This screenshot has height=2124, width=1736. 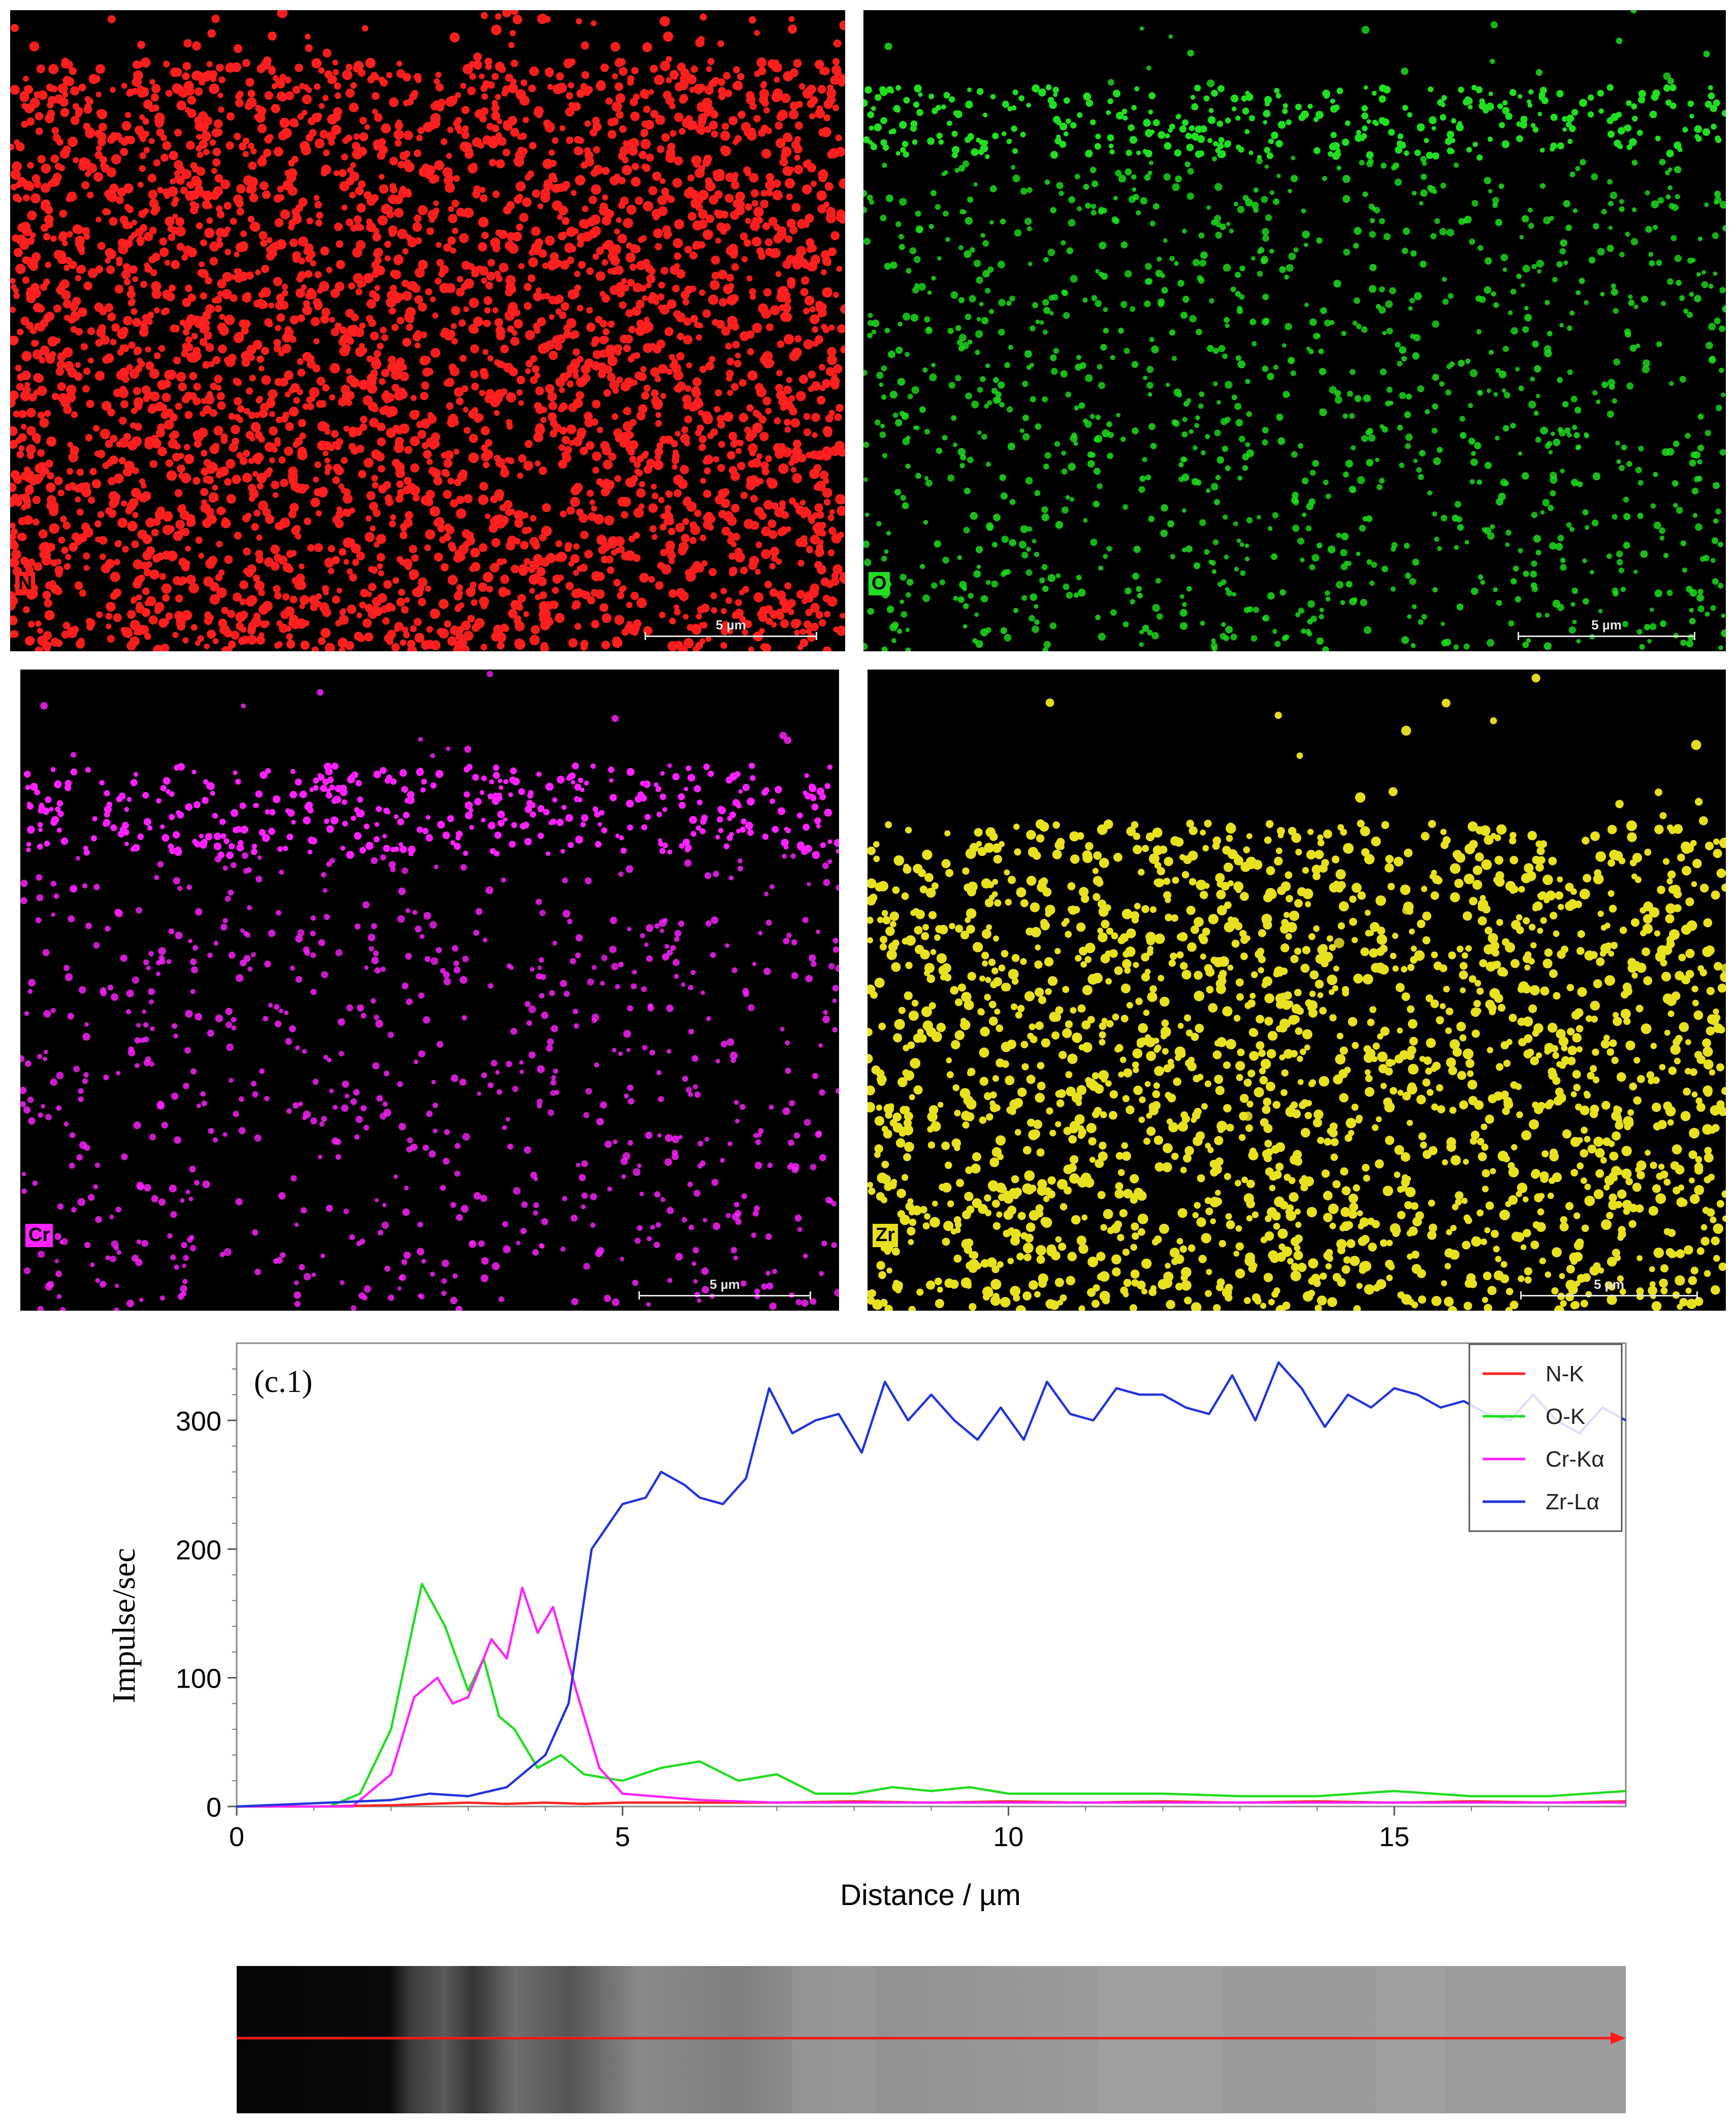 I want to click on zr-map-label: Zr, so click(x=885, y=1235).